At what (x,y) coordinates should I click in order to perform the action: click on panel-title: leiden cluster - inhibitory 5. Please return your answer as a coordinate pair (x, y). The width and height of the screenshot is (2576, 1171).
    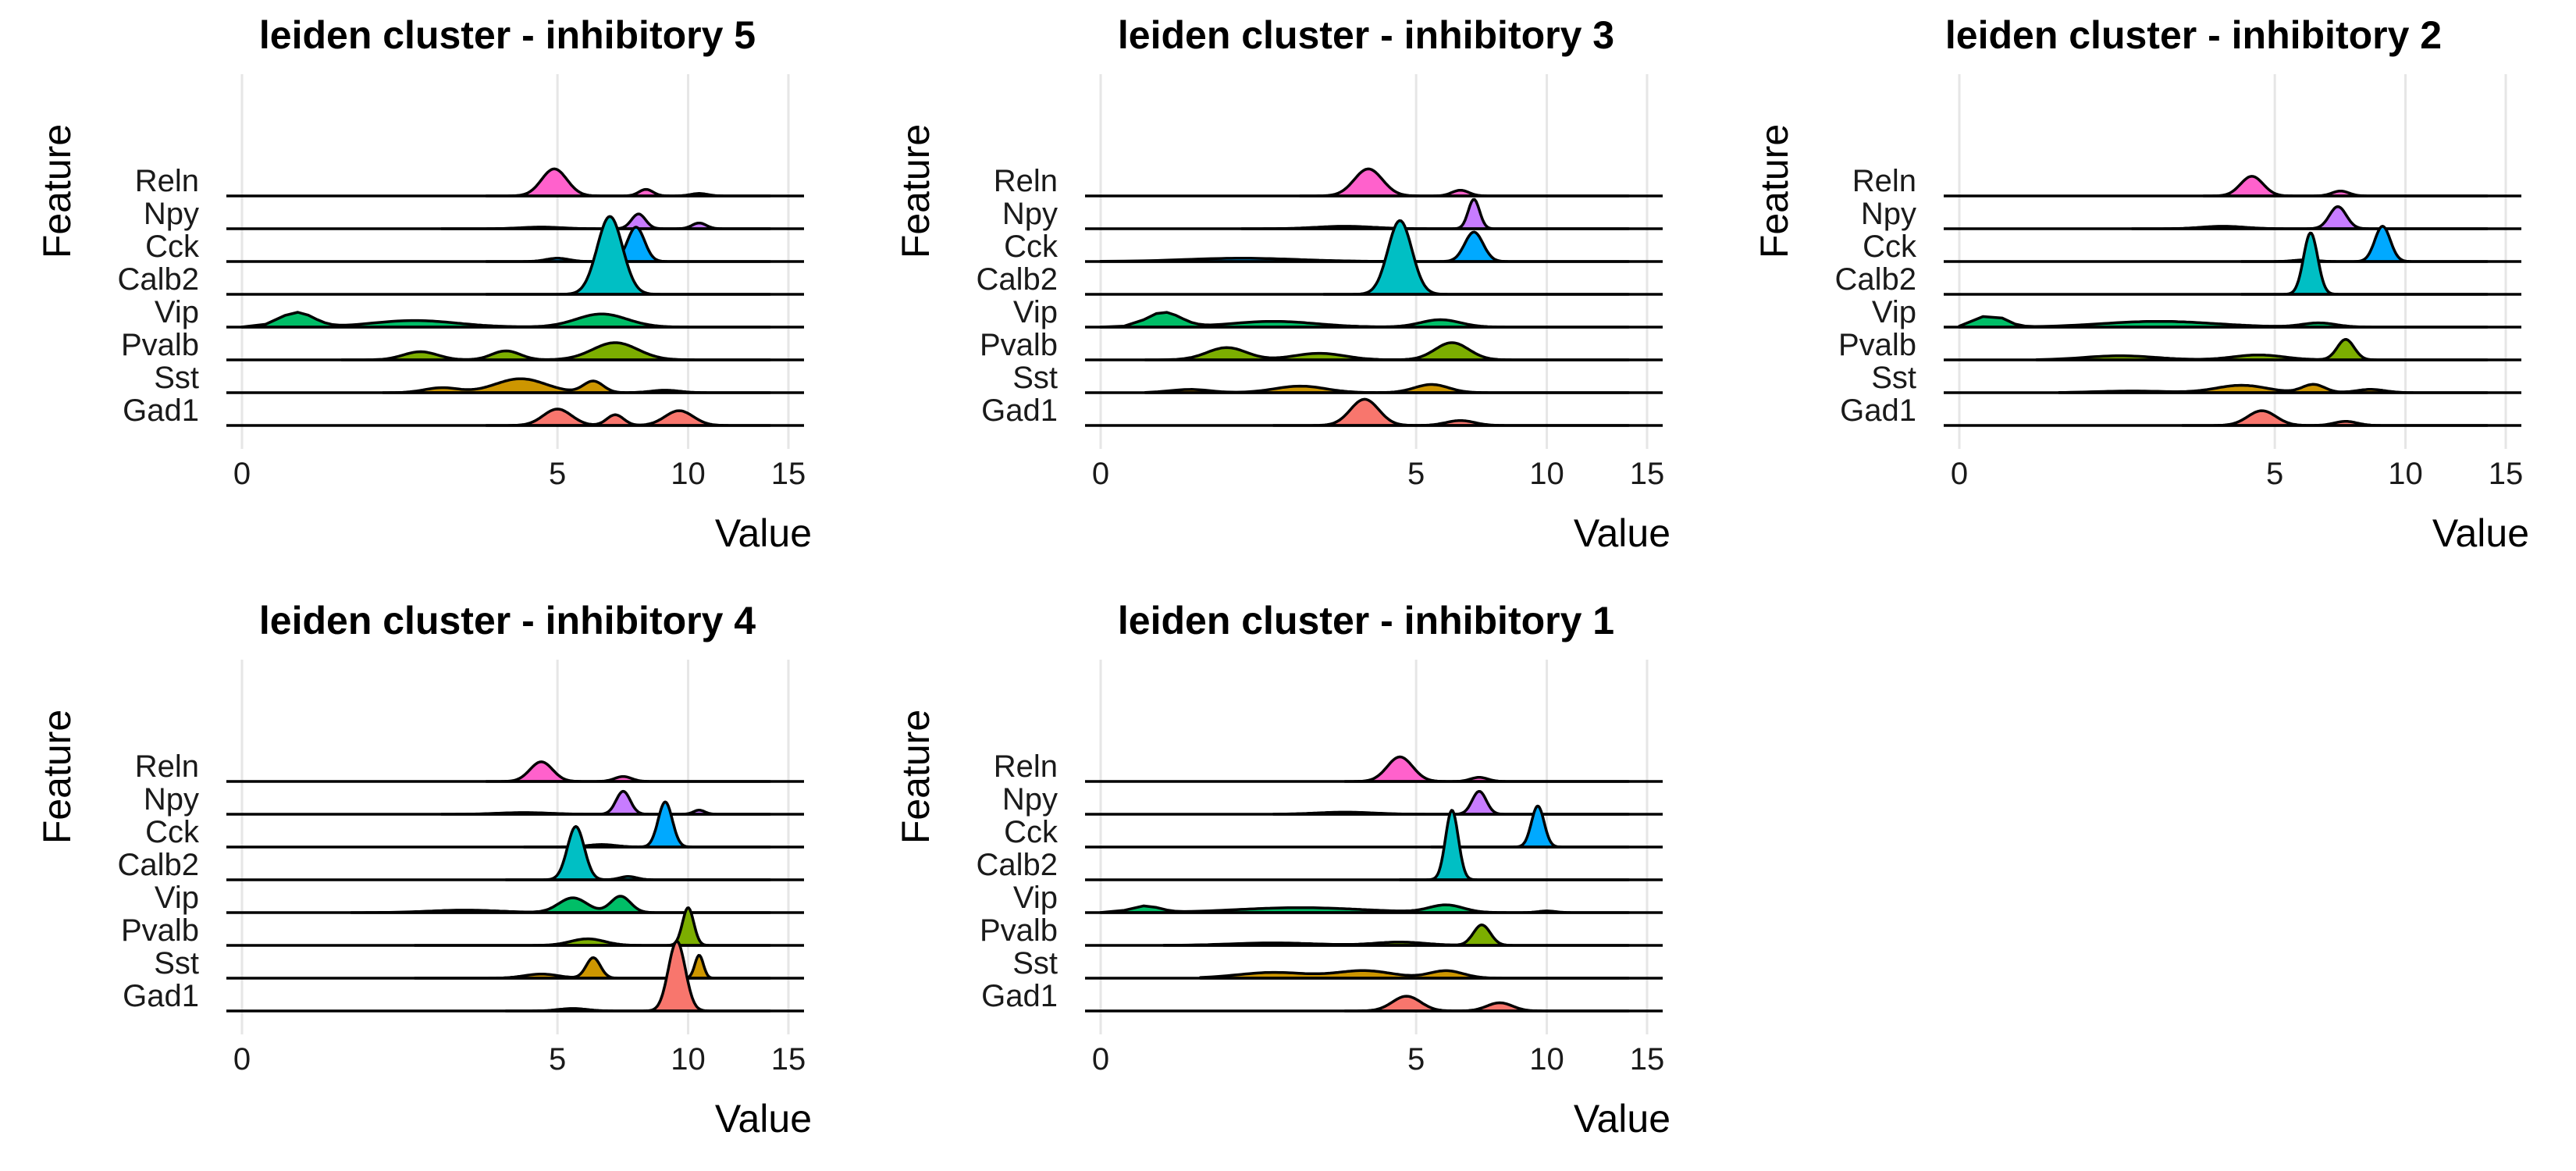
    Looking at the image, I should click on (507, 35).